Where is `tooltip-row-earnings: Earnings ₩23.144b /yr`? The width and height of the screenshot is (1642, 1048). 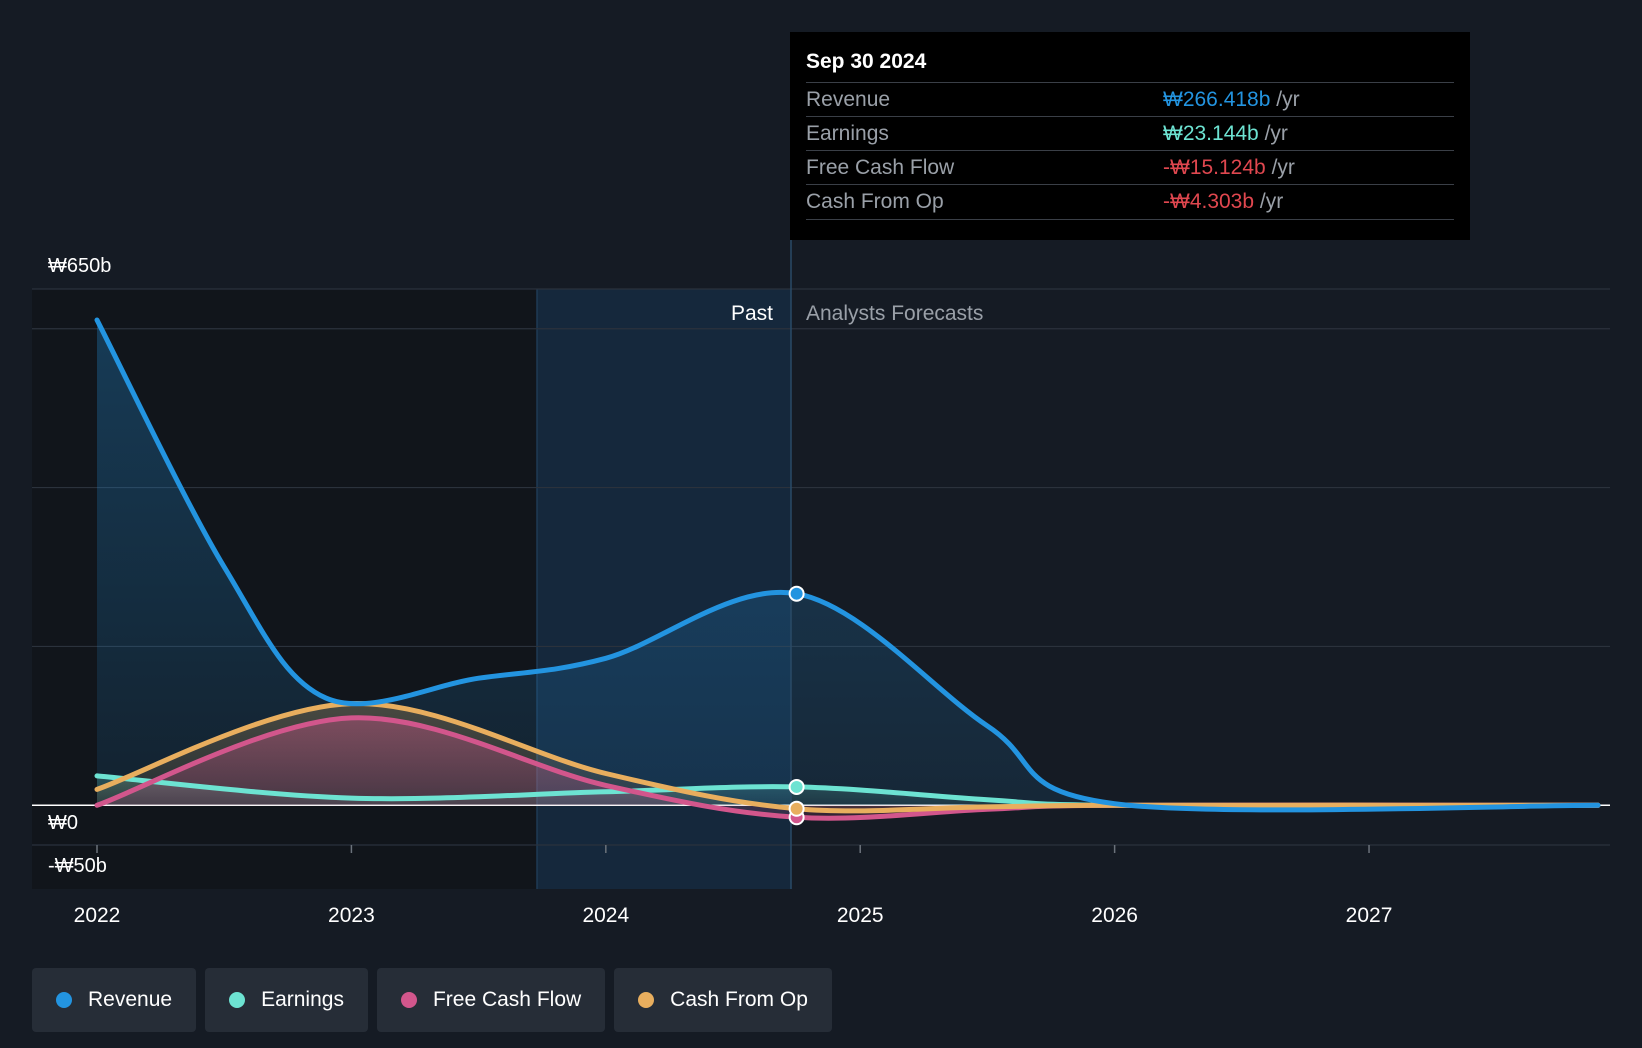 tooltip-row-earnings: Earnings ₩23.144b /yr is located at coordinates (1130, 133).